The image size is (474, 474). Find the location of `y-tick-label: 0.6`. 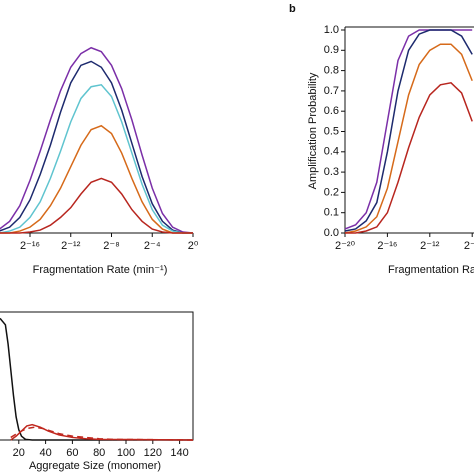

y-tick-label: 0.6 is located at coordinates (331, 111).